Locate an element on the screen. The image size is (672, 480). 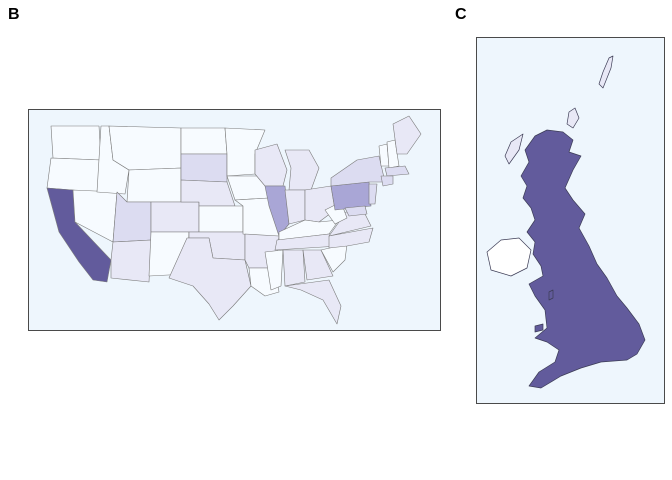
state-georgia is located at coordinates (318, 265).